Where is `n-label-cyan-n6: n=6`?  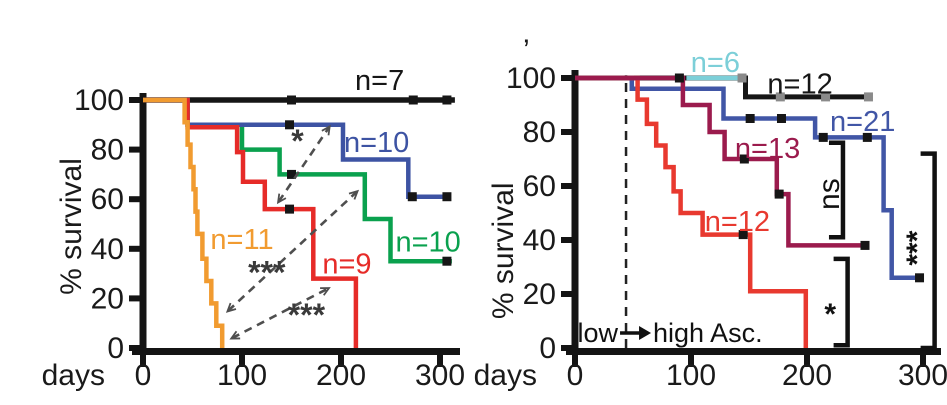
n-label-cyan-n6: n=6 is located at coordinates (715, 63).